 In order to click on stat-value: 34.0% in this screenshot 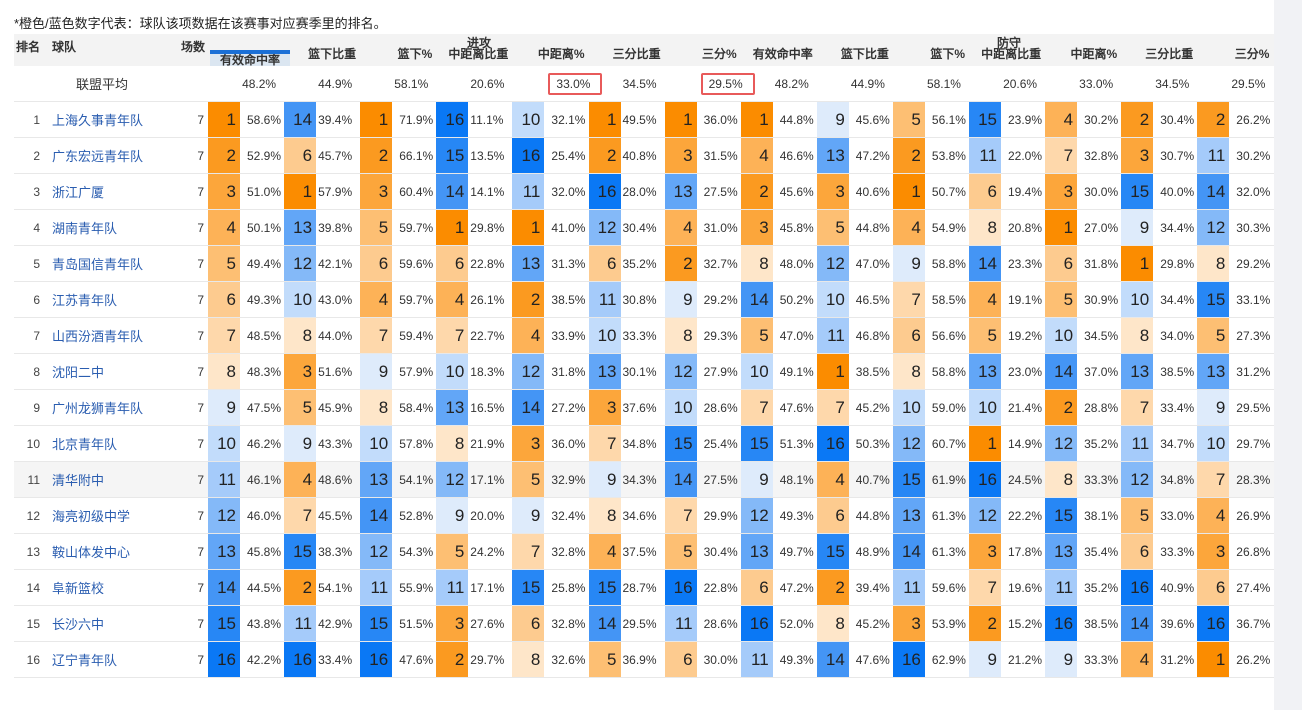, I will do `click(1177, 335)`.